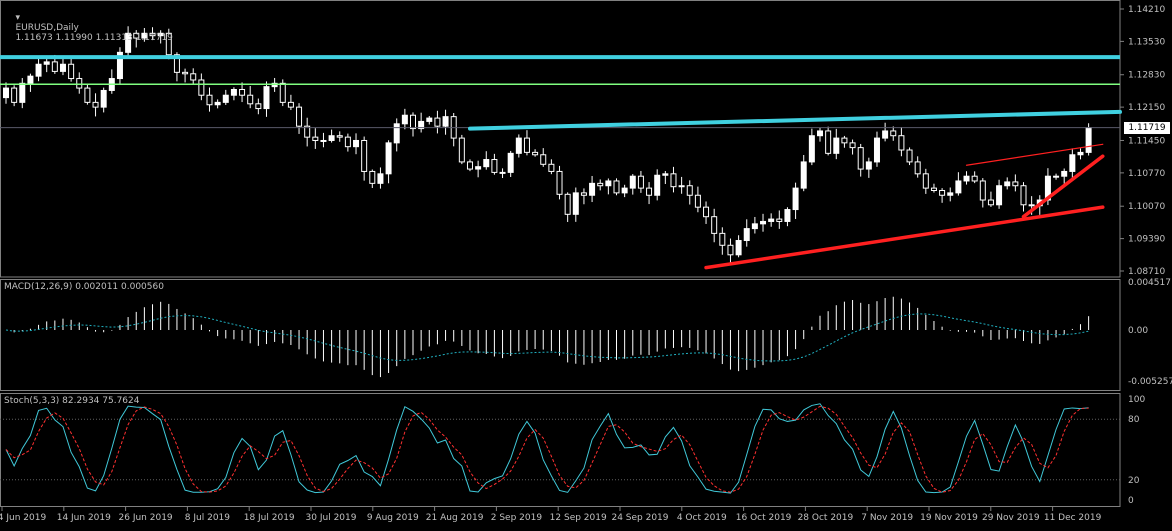  I want to click on price-axis-label: 1.09390, so click(1146, 240).